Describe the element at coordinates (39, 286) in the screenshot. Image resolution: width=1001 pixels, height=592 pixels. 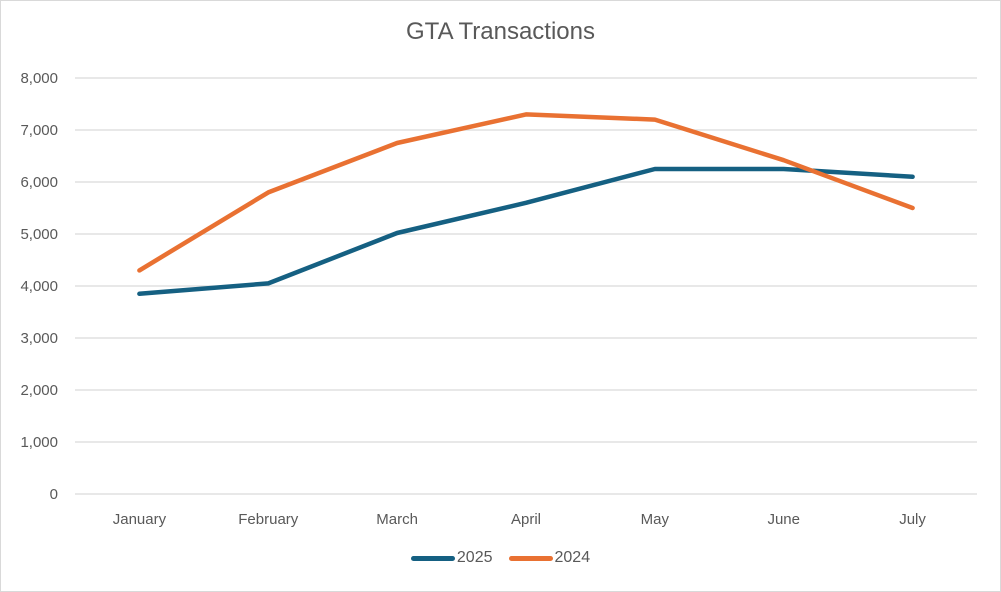
I see `y-tick-label: 4,000` at that location.